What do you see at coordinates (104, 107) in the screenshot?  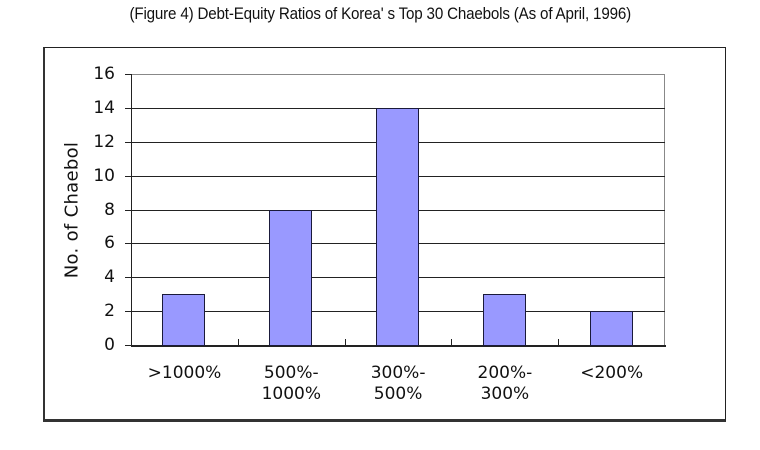 I see `y-tick-label: 14` at bounding box center [104, 107].